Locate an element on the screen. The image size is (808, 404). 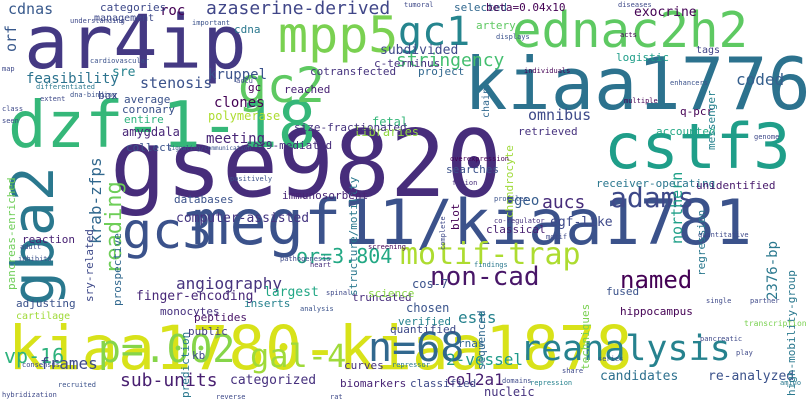
cloud-word: analysis is located at coordinates (317, 309).